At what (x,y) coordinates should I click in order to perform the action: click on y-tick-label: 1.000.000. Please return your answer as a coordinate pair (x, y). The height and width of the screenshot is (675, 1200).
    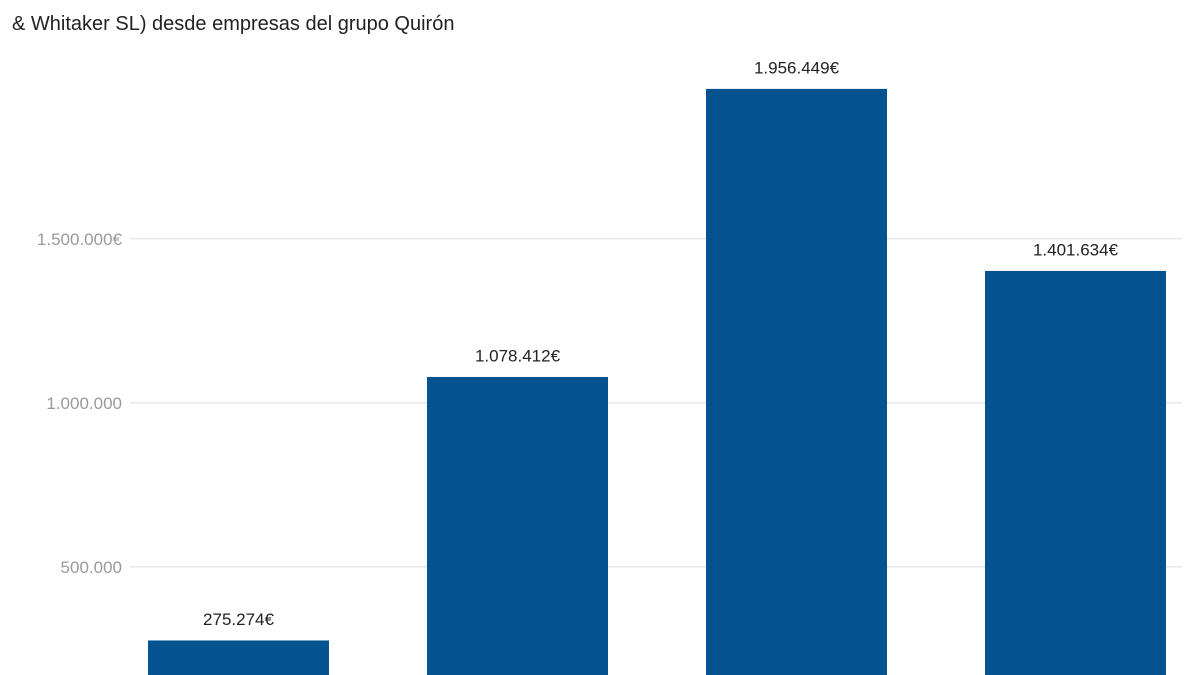
    Looking at the image, I should click on (84, 403).